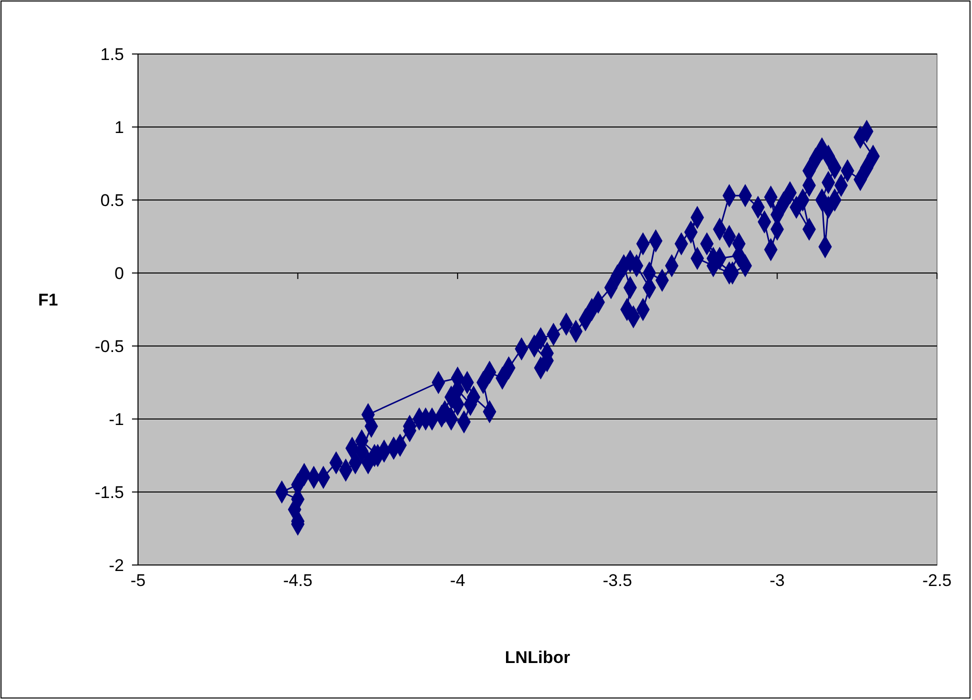 This screenshot has height=700, width=972. I want to click on y-tick-label: 0, so click(119, 273).